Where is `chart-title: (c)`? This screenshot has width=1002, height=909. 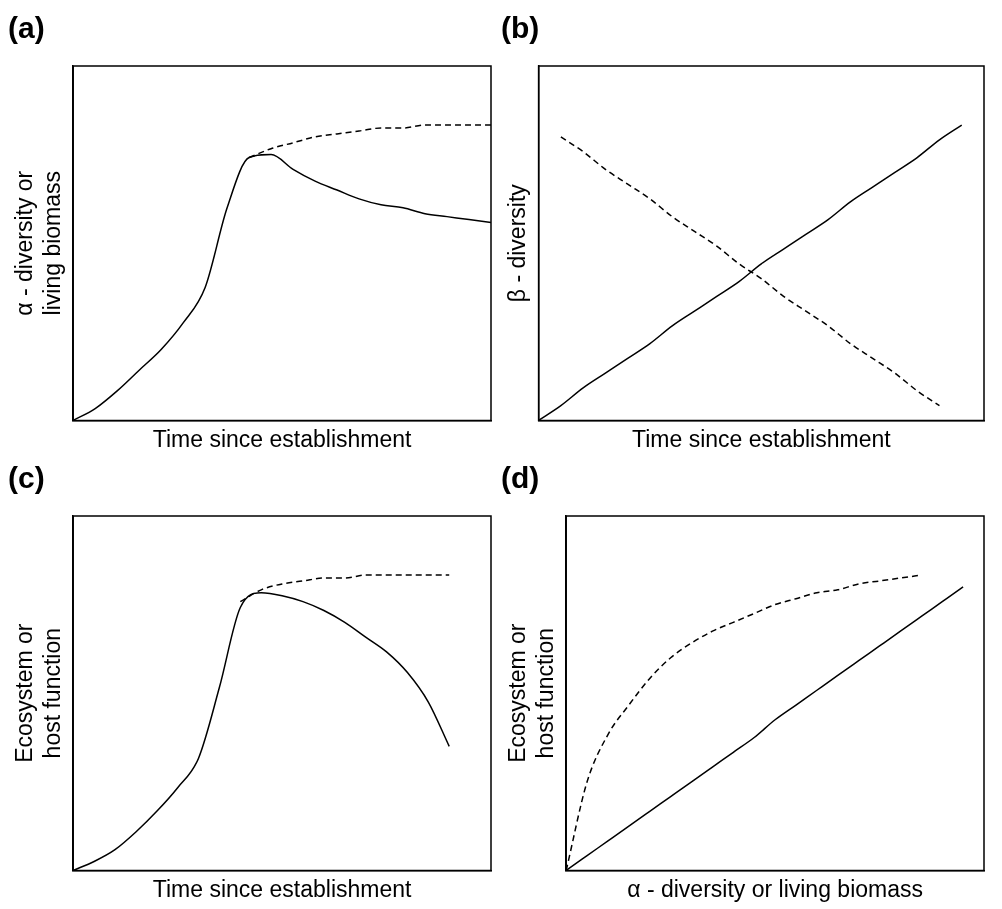 chart-title: (c) is located at coordinates (26, 478).